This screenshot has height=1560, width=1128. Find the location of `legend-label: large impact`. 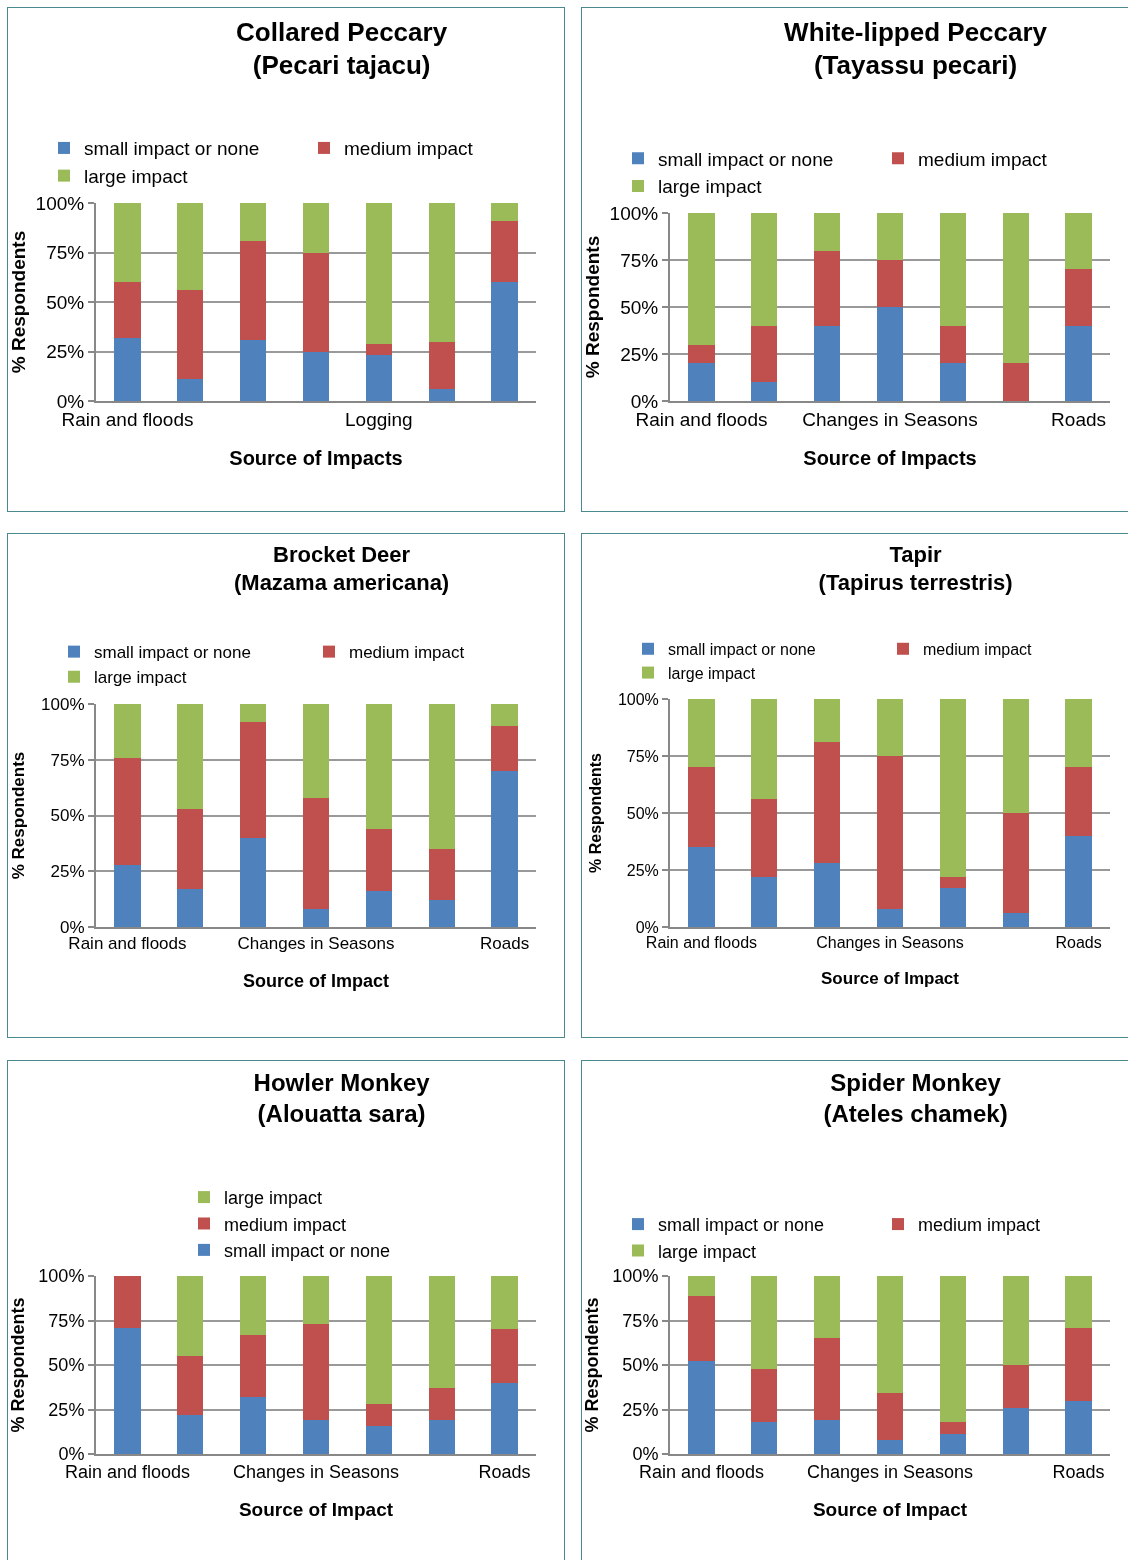

legend-label: large impact is located at coordinates (273, 1198).